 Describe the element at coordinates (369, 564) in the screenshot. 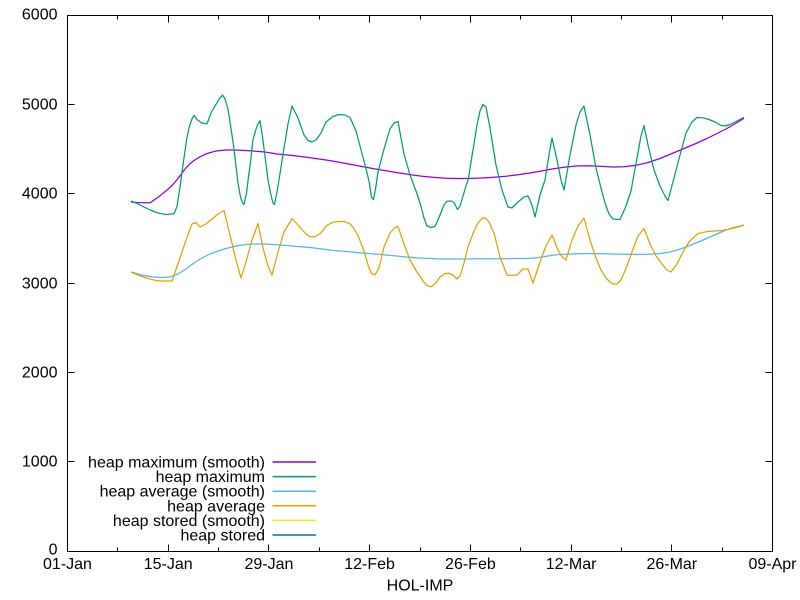

I see `svg-text: 12-Feb` at that location.